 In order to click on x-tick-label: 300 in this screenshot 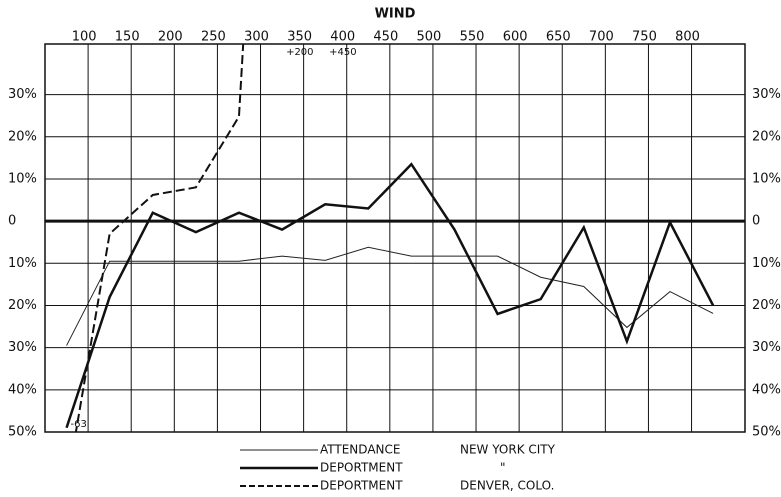, I will do `click(256, 37)`.